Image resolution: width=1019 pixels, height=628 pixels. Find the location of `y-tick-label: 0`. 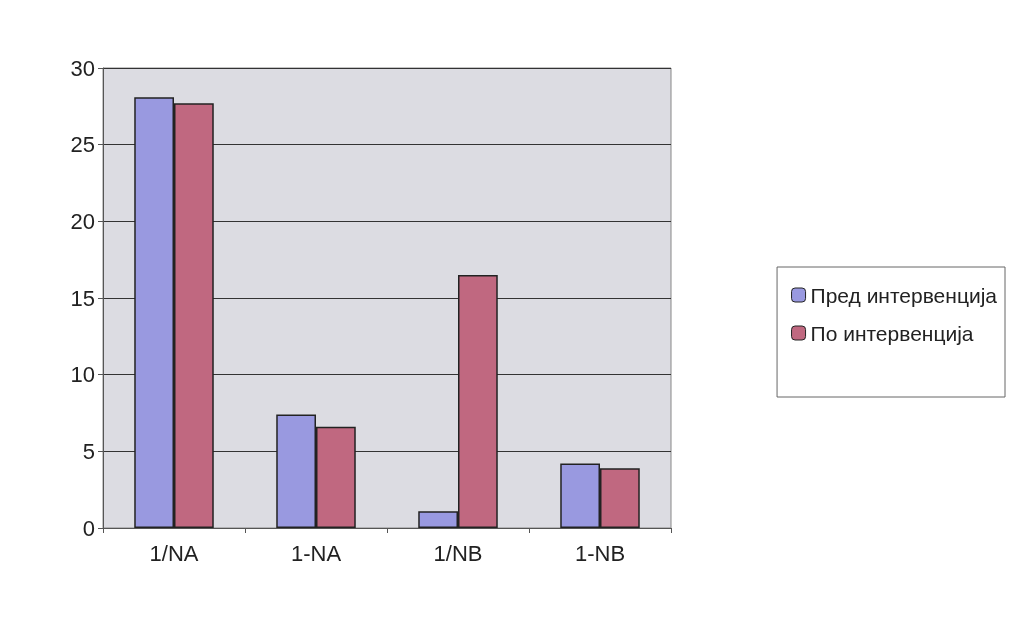

y-tick-label: 0 is located at coordinates (88, 528).